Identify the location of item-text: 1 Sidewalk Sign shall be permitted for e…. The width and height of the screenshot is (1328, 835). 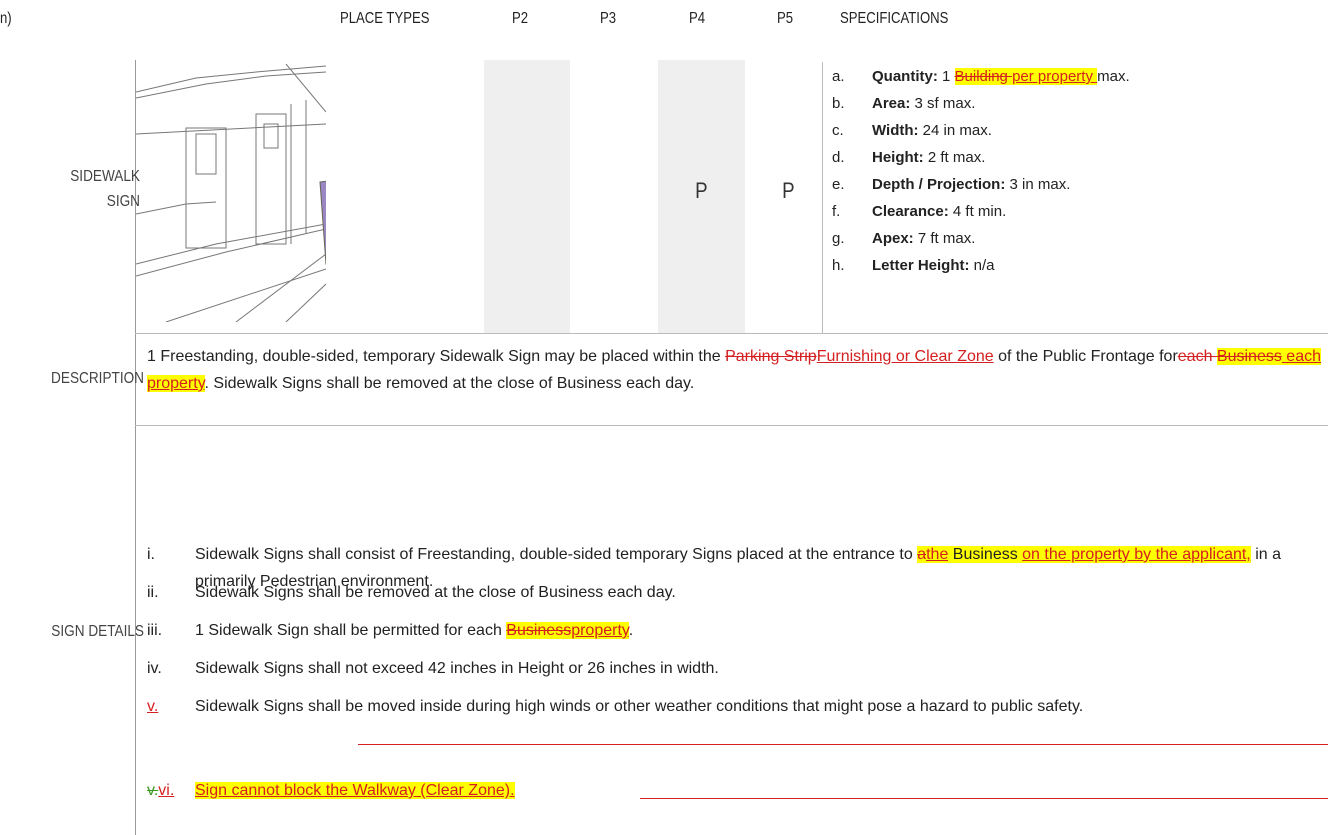
(756, 630).